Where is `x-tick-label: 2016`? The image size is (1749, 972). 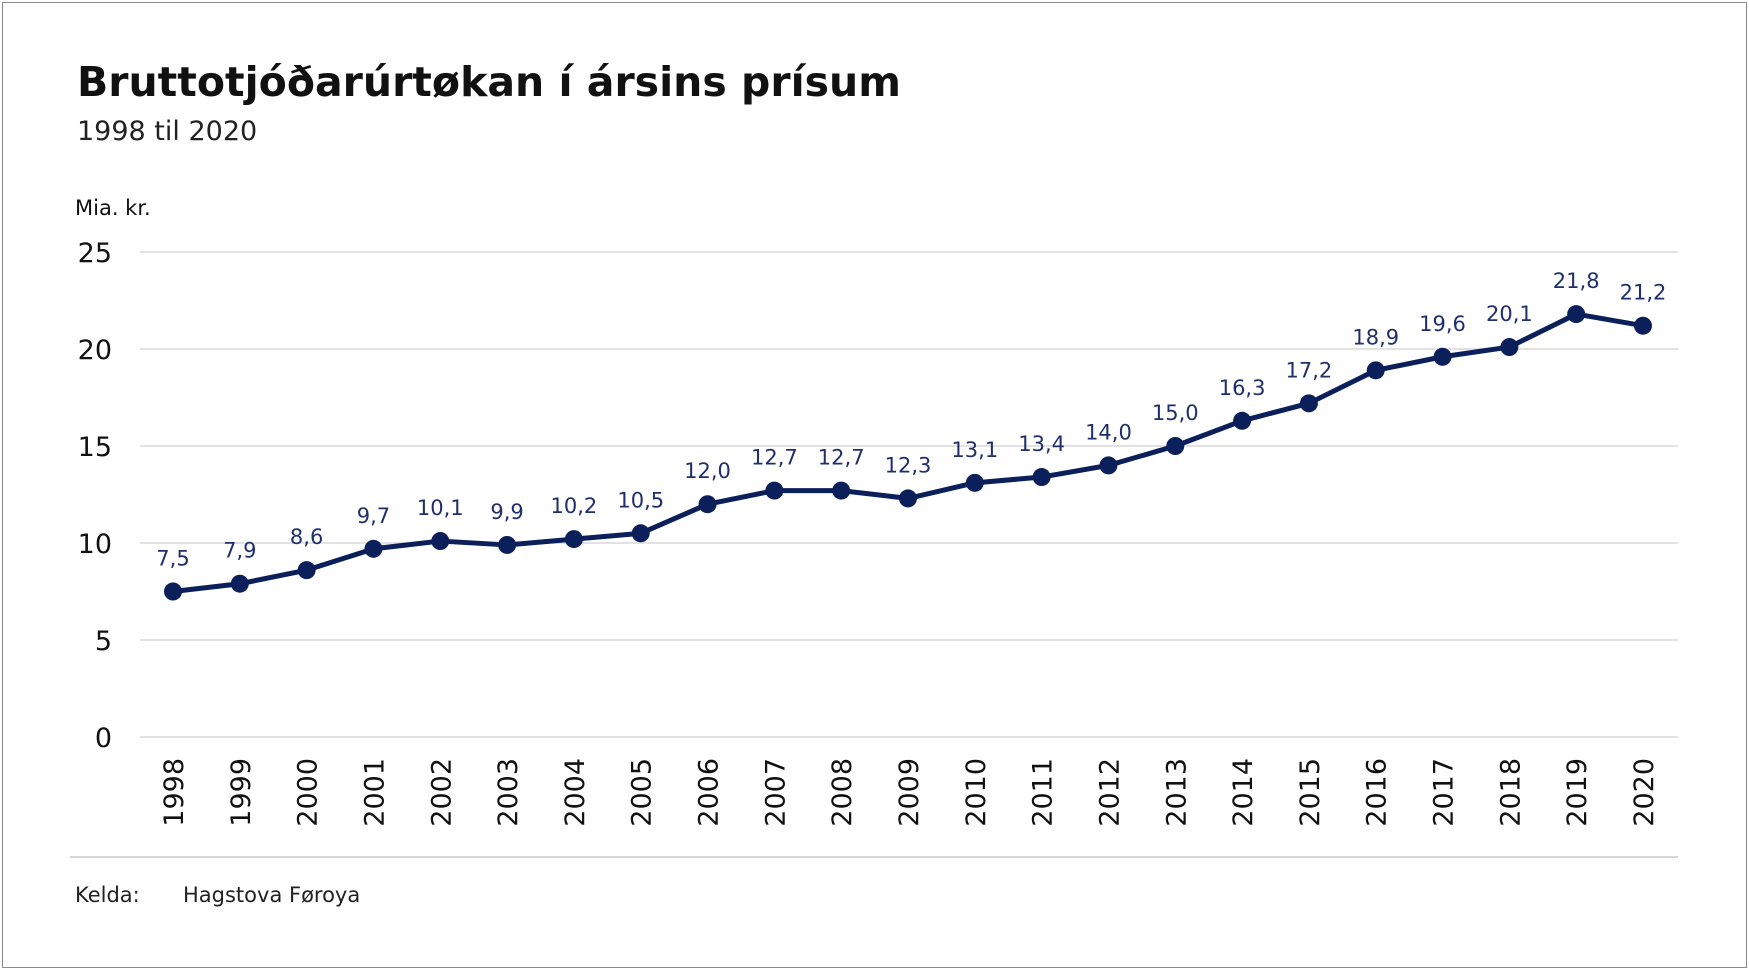
x-tick-label: 2016 is located at coordinates (1377, 792).